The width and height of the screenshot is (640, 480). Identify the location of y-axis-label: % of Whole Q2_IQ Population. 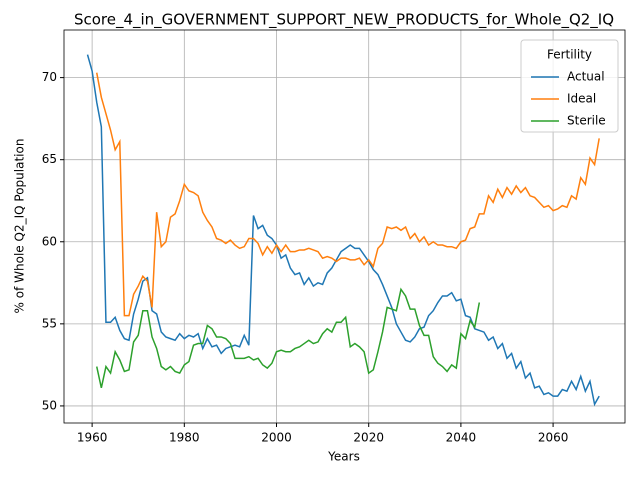
(20, 226).